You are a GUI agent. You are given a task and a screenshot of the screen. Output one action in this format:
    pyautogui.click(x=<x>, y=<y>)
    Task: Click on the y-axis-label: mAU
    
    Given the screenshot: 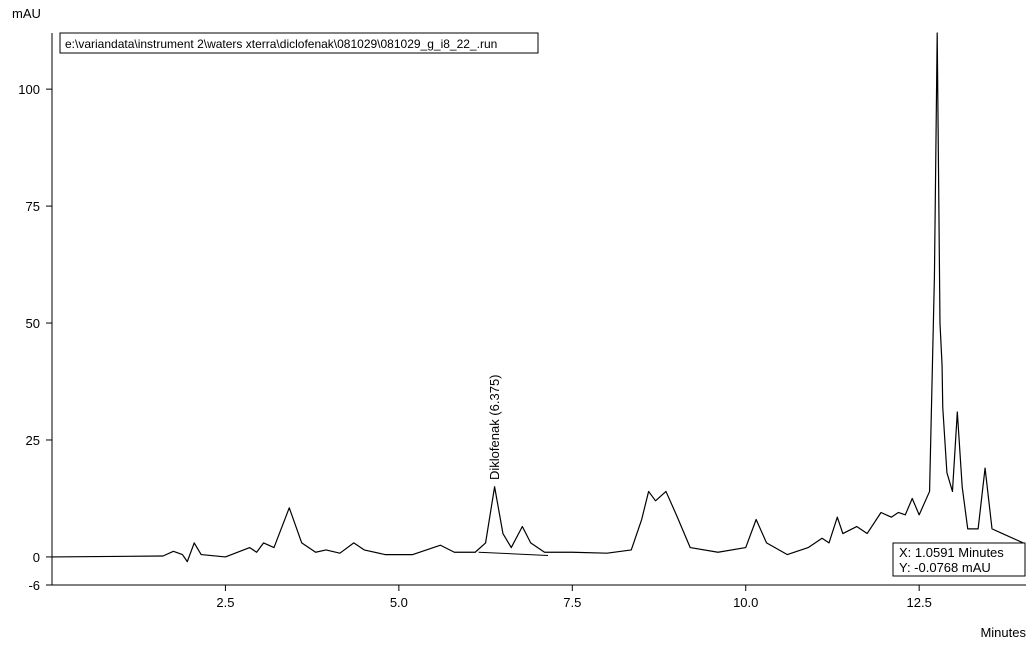 What is the action you would take?
    pyautogui.click(x=26, y=13)
    